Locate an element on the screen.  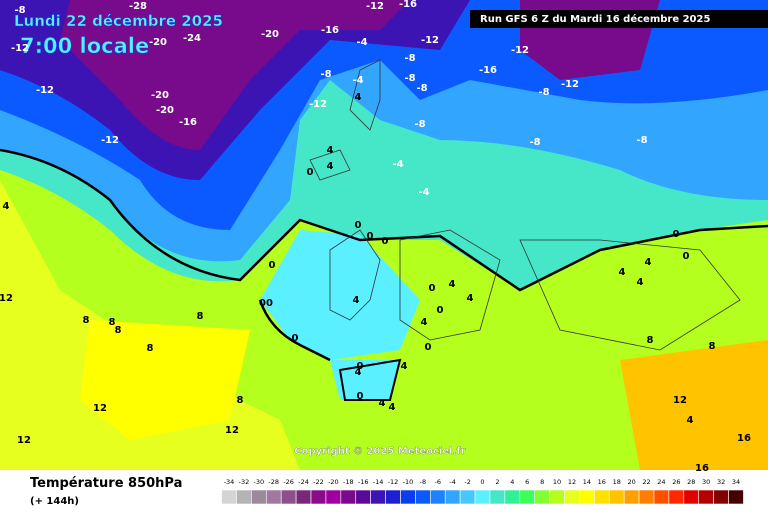
legend-label: -14 is located at coordinates (378, 482).